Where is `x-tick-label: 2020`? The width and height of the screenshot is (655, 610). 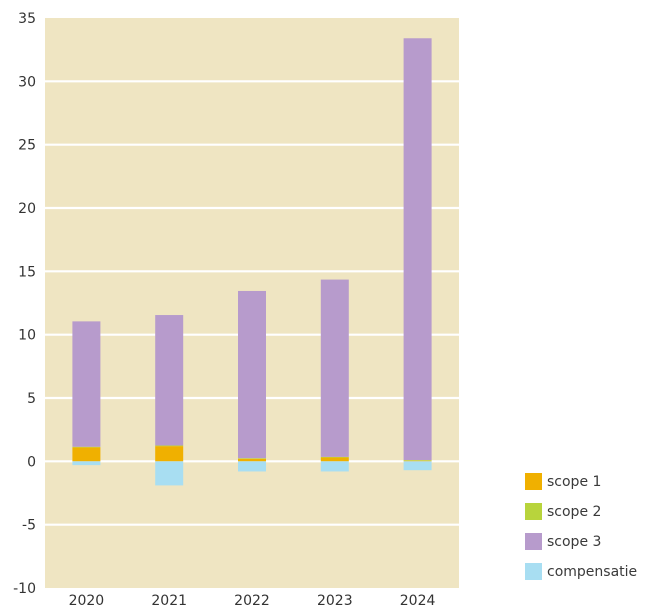 x-tick-label: 2020 is located at coordinates (87, 601).